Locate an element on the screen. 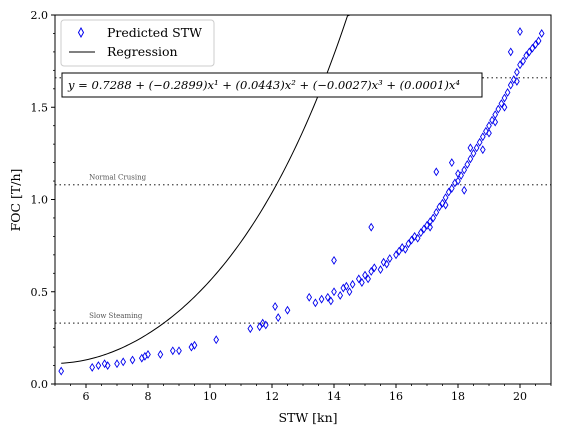 This screenshot has width=562, height=436. legend: Predicted STW Regression is located at coordinates (137, 43).